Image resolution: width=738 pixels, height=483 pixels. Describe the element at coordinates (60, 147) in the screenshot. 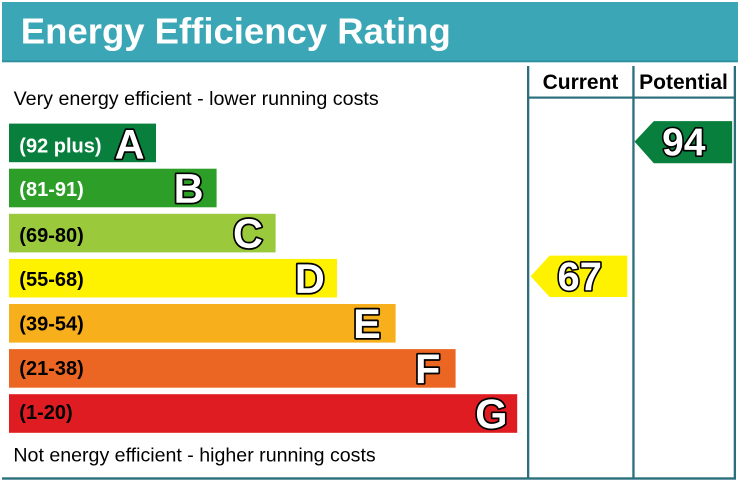

I see `svg-text: (92 plus)` at that location.